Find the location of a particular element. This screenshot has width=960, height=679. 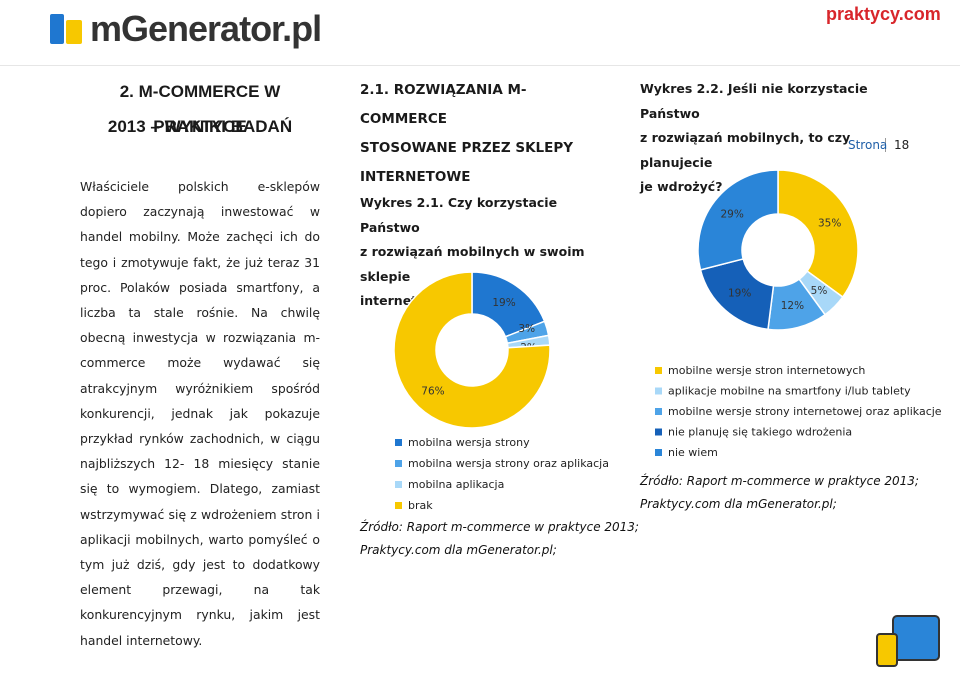

brand: praktycy.com is located at coordinates (883, 14).